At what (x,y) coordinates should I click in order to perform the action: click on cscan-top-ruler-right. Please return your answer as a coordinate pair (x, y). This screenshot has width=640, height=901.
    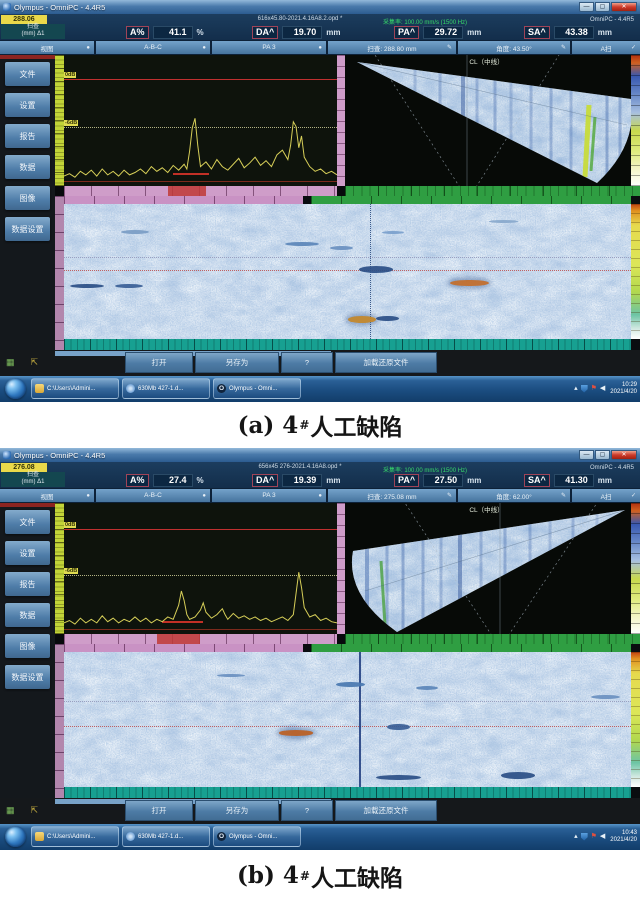
    Looking at the image, I should click on (471, 648).